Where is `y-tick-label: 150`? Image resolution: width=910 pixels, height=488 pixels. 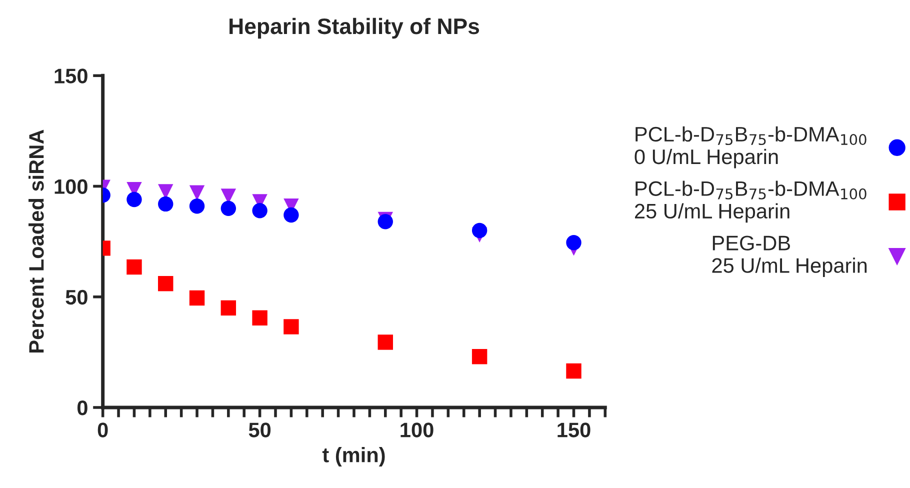 y-tick-label: 150 is located at coordinates (71, 76).